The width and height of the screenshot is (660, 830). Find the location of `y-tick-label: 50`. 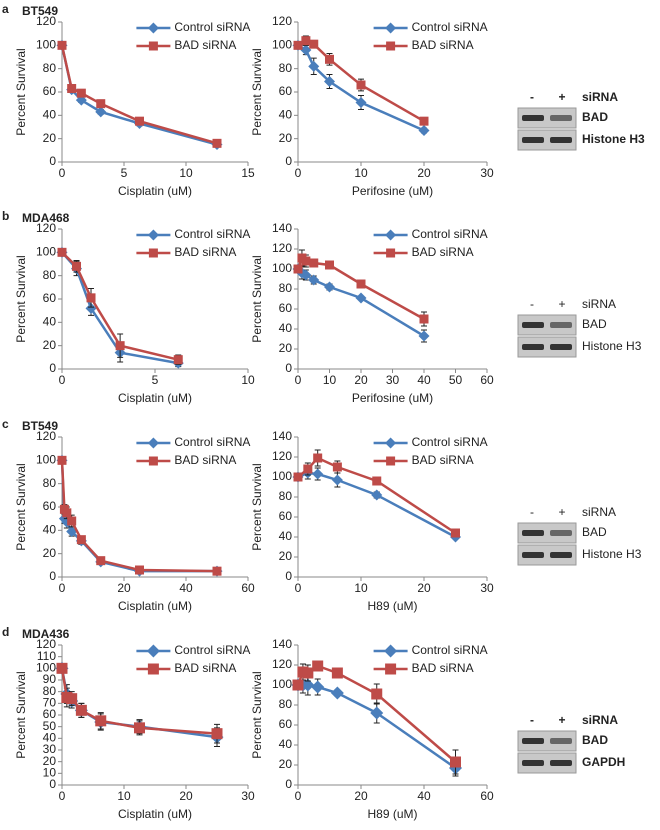

y-tick-label: 50 is located at coordinates (50, 726).